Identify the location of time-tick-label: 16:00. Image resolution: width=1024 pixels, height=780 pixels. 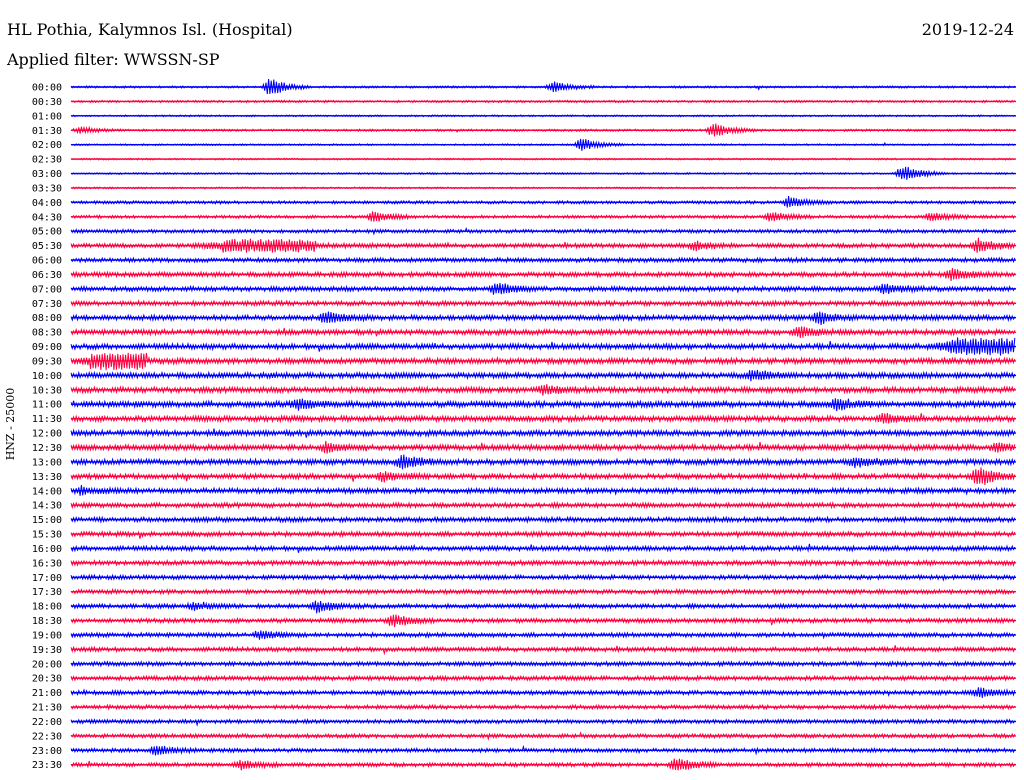
(47, 549).